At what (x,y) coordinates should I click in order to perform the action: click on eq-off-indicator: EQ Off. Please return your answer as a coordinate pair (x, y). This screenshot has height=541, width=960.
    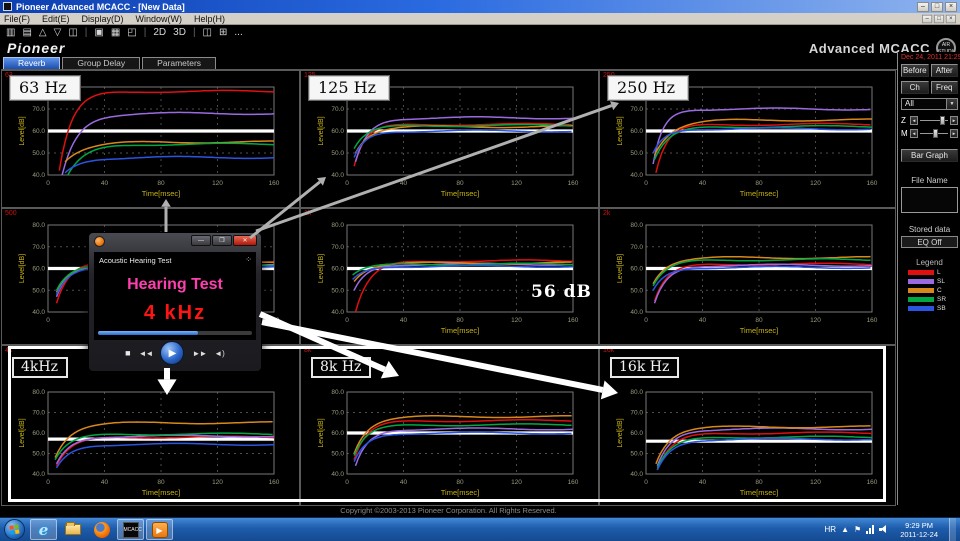
    Looking at the image, I should click on (929, 242).